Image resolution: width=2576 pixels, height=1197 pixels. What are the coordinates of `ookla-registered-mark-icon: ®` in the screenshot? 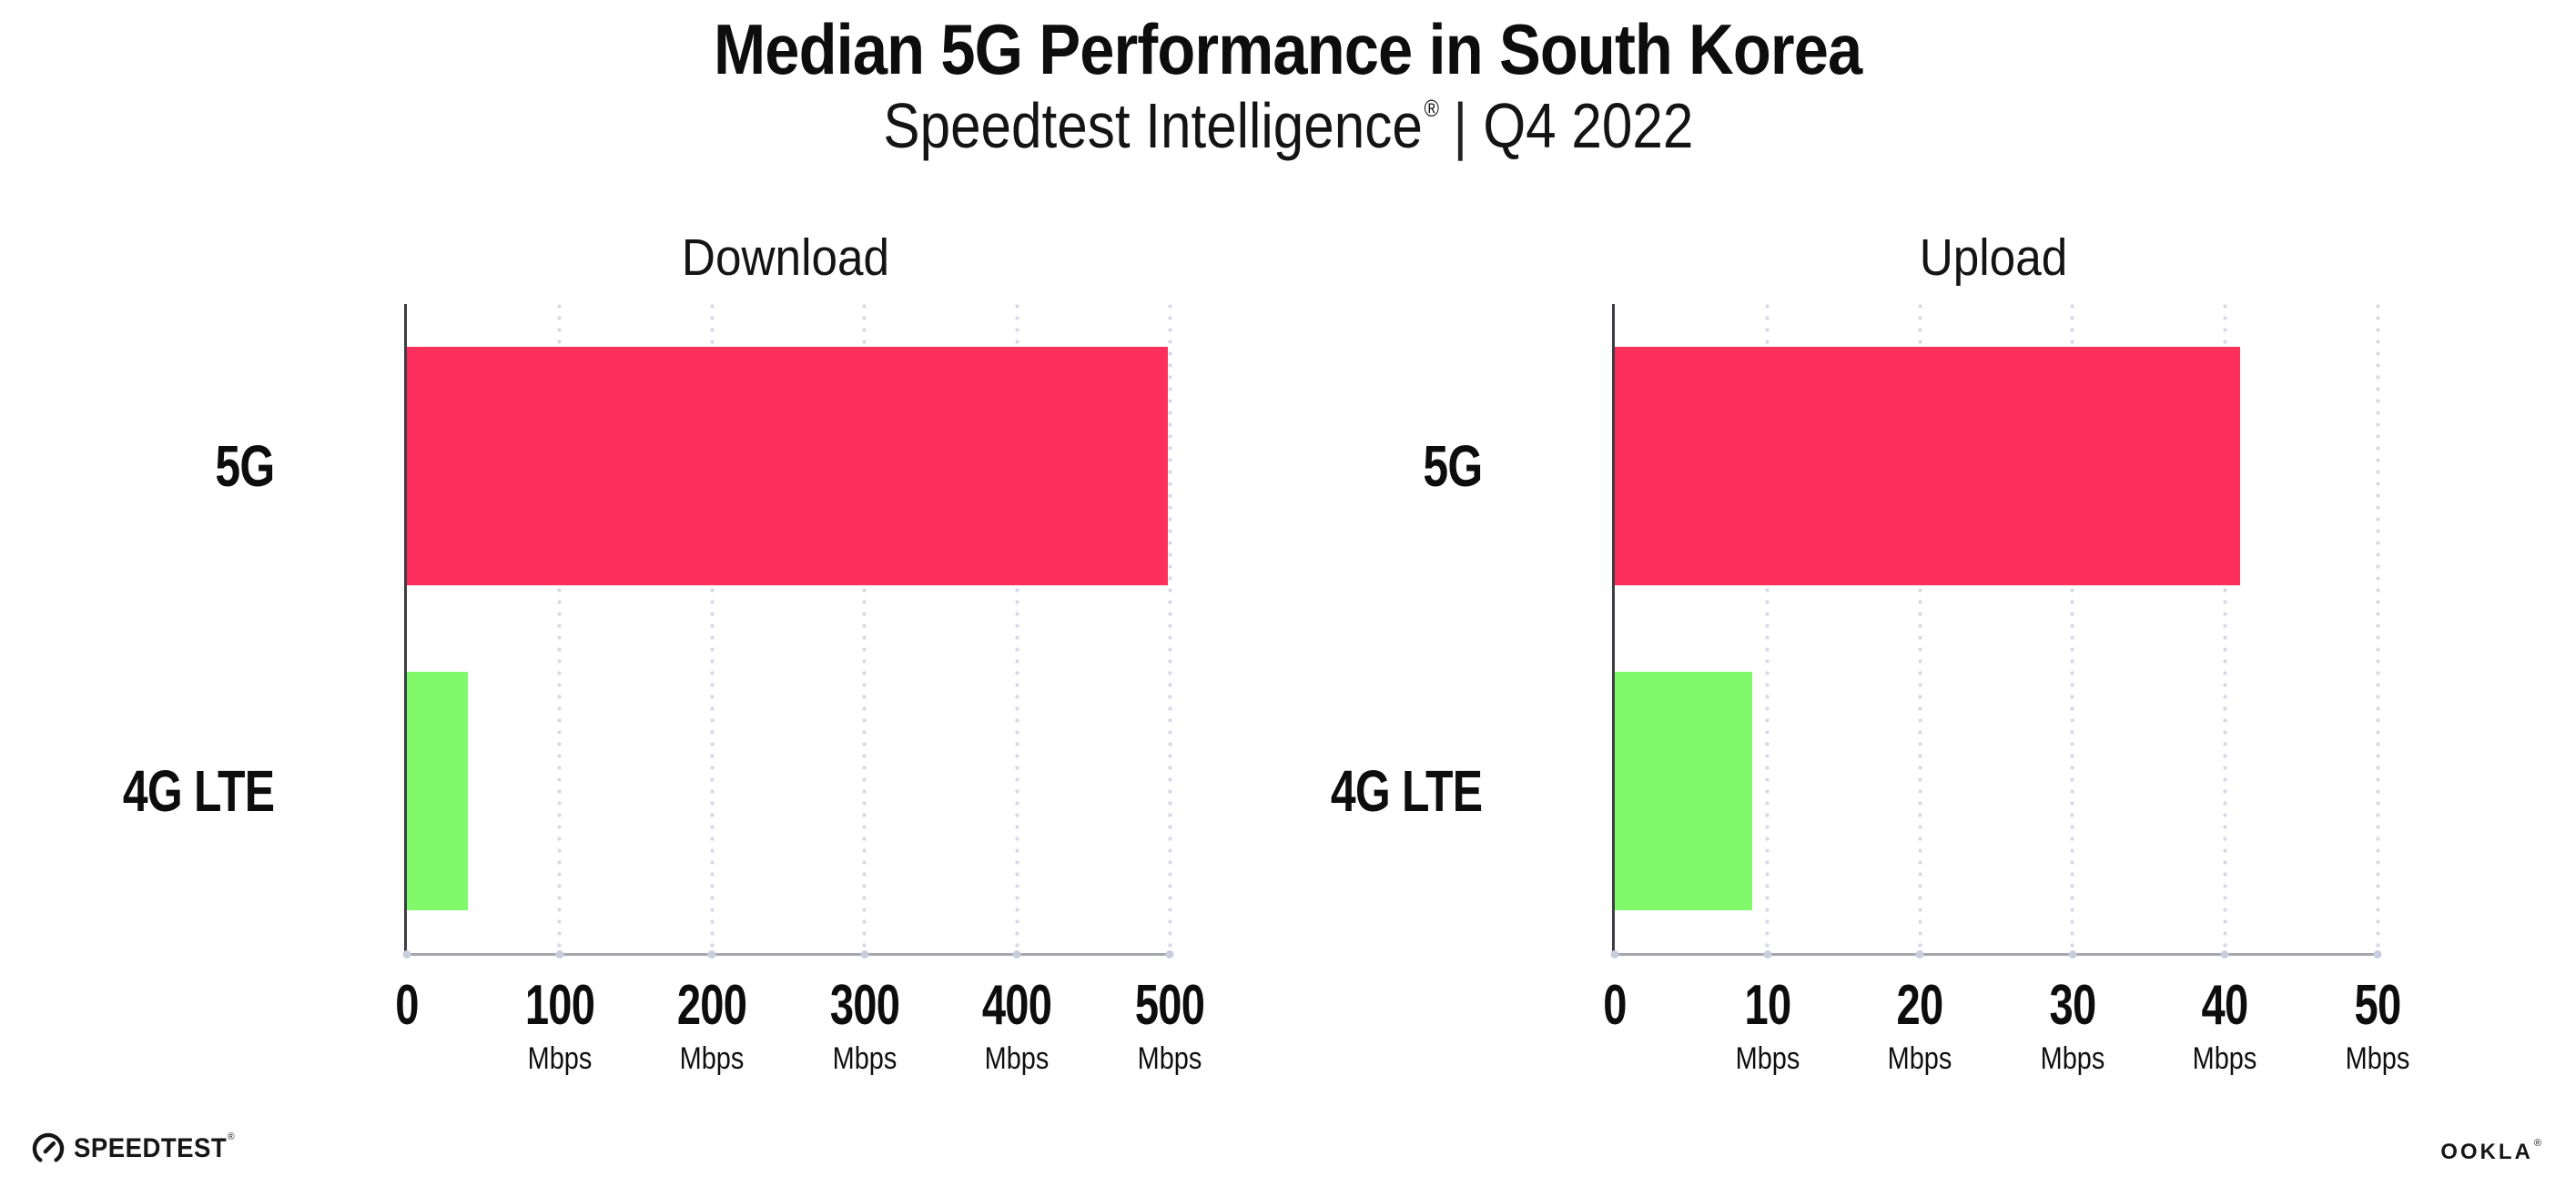 It's located at (2538, 1143).